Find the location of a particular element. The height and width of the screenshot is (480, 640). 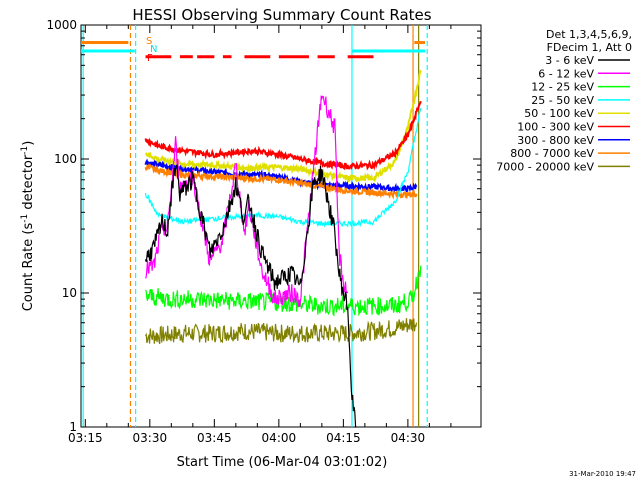

y-tick-label: 1 is located at coordinates (73, 427).